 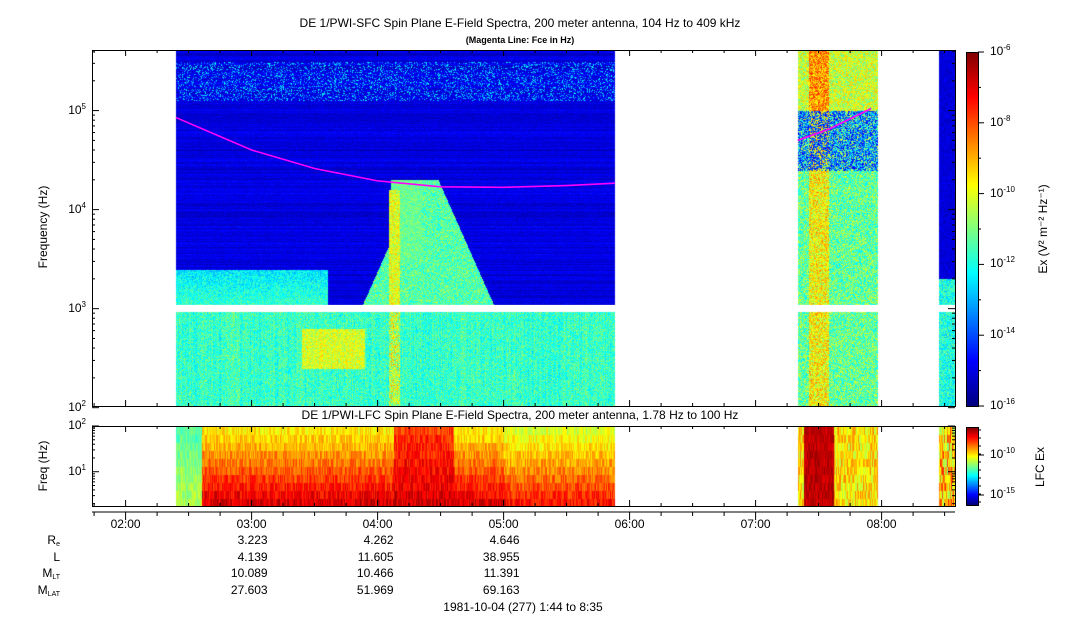 I want to click on sfc-colorbar-frame, so click(x=972, y=229).